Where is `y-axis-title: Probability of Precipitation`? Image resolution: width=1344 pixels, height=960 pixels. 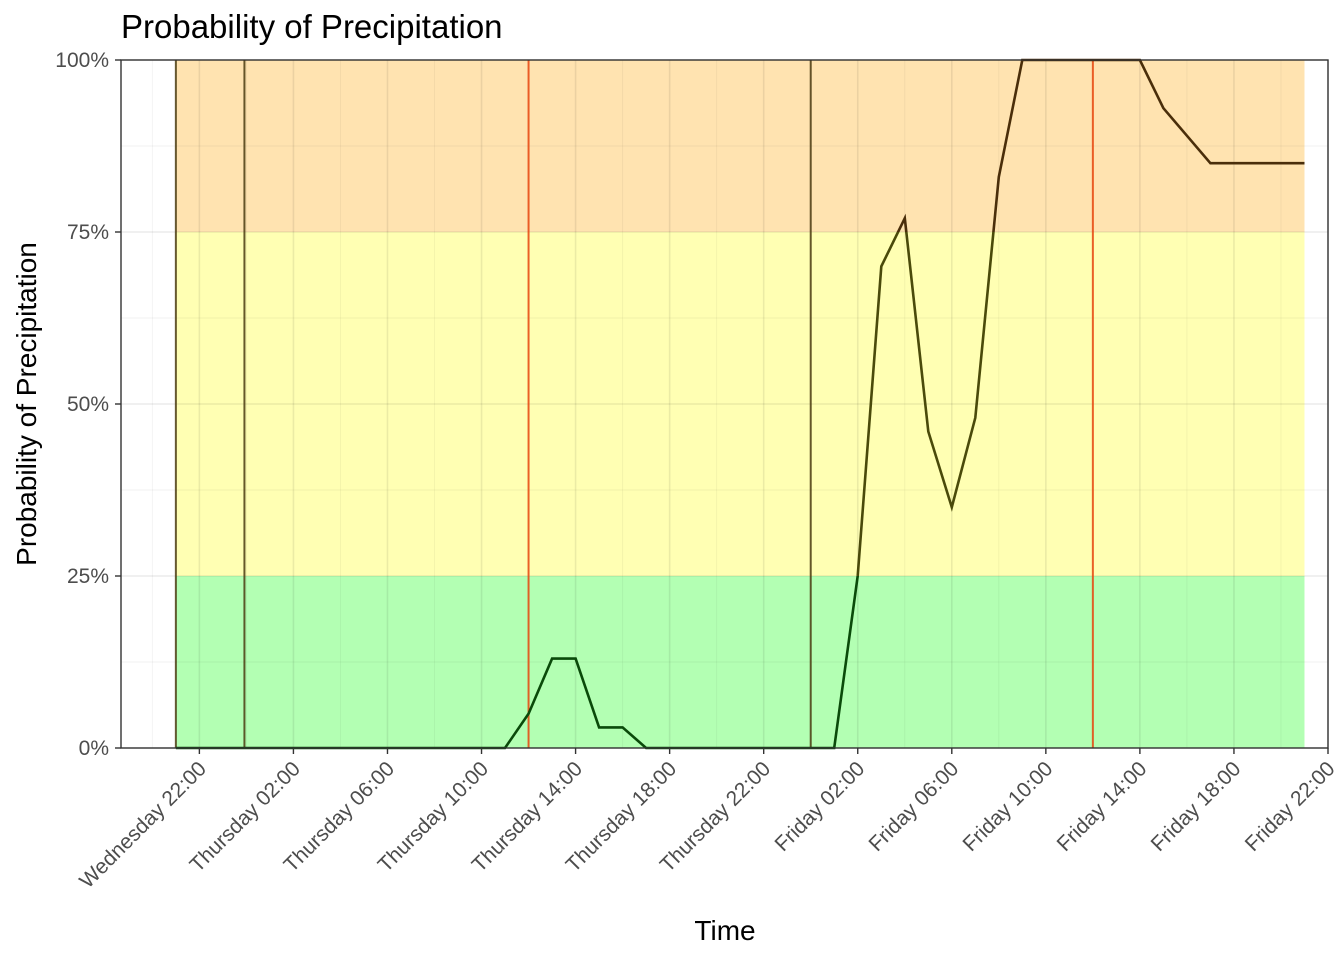
y-axis-title: Probability of Precipitation is located at coordinates (26, 404).